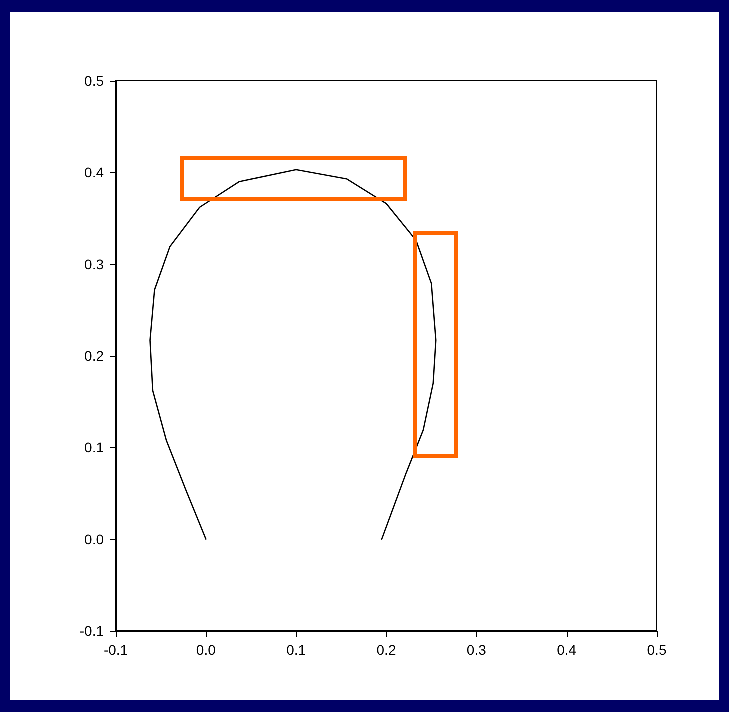  I want to click on y-tick-label: -0.1, so click(92, 631).